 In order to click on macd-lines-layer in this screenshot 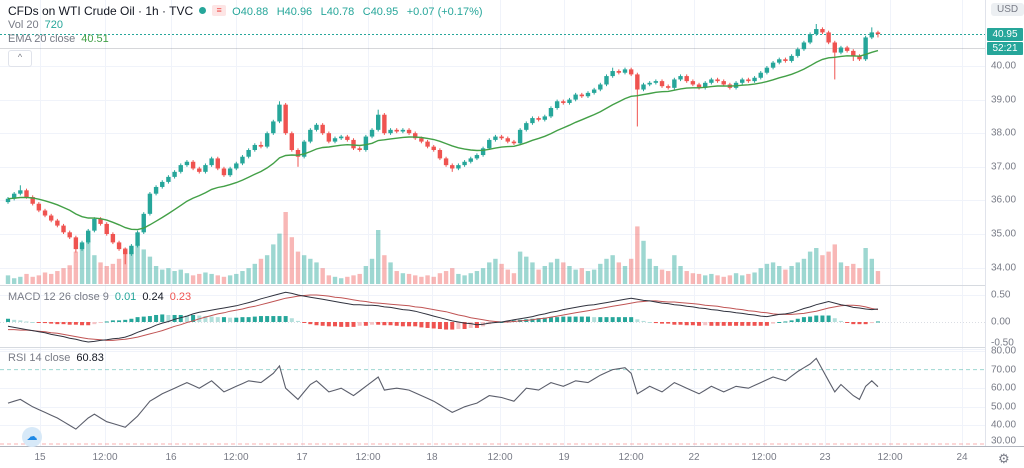, I will do `click(443, 317)`.